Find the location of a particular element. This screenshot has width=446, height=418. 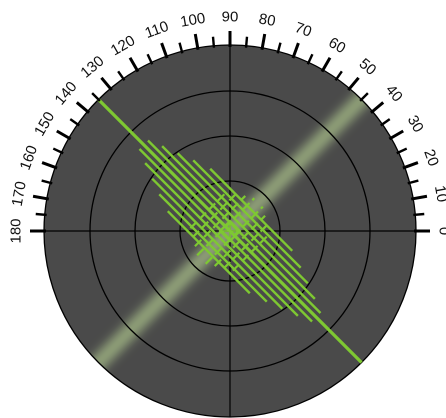

angle-label-170: 170 is located at coordinates (19, 194).